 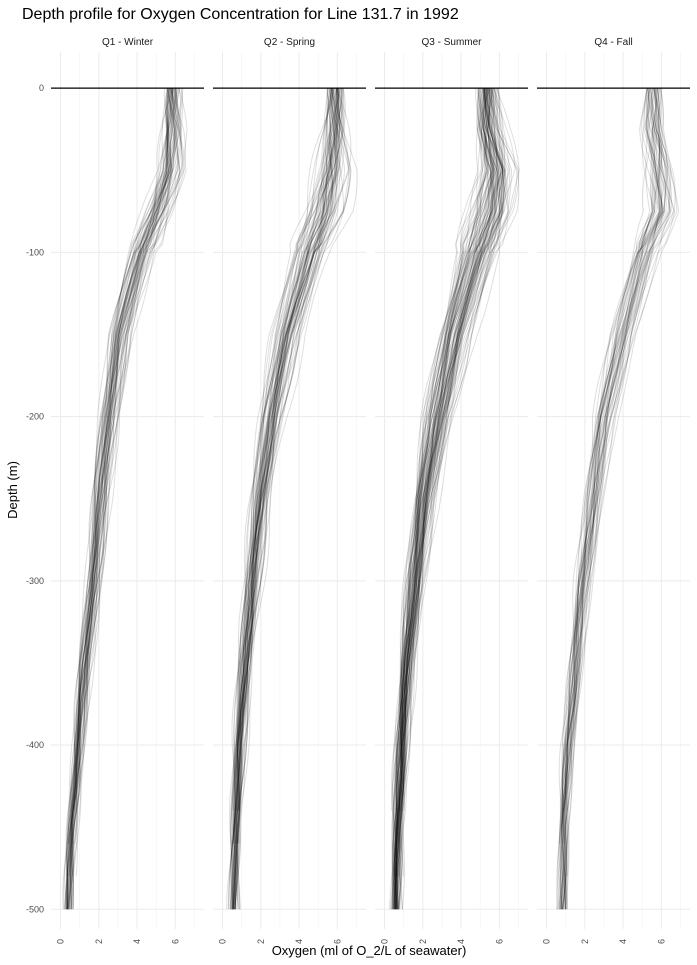 I want to click on x-tick-label: 4, so click(x=137, y=941).